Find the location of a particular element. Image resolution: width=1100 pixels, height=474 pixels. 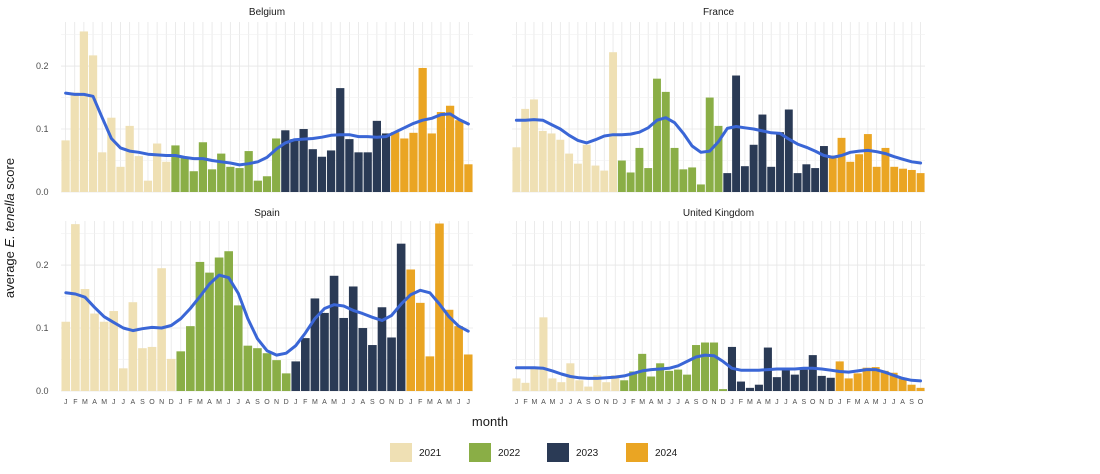

trend-line is located at coordinates (718, 140).